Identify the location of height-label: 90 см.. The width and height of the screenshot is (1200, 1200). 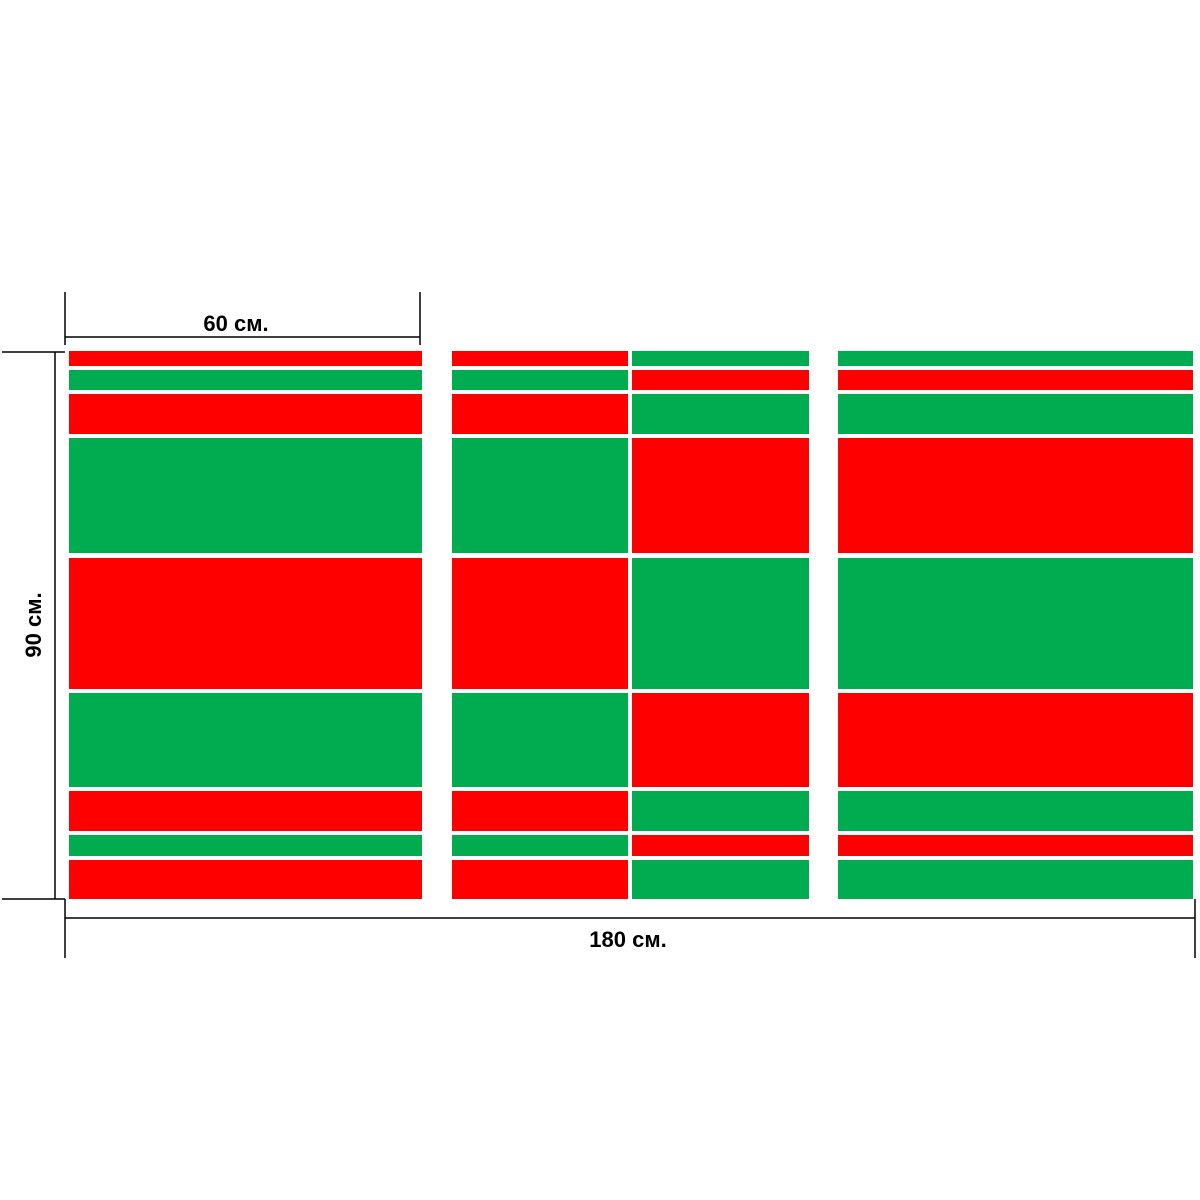
(33, 624).